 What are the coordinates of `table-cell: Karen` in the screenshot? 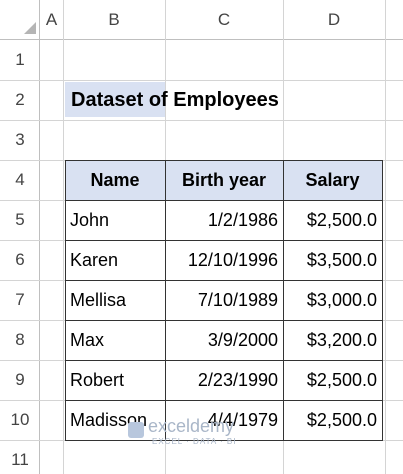 It's located at (94, 259).